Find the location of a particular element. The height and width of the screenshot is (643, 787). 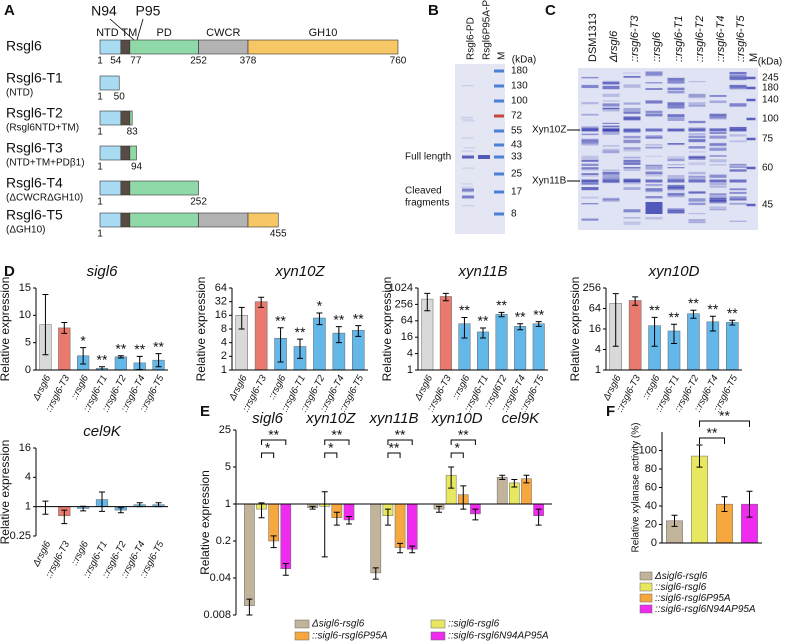

site-pointer is located at coordinates (122, 29).